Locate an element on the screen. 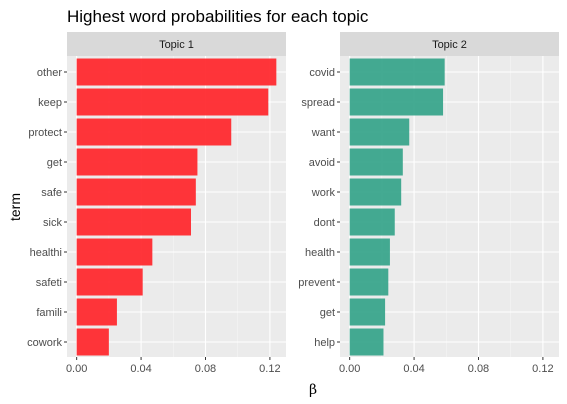  y-axis-title: term is located at coordinates (15, 207).